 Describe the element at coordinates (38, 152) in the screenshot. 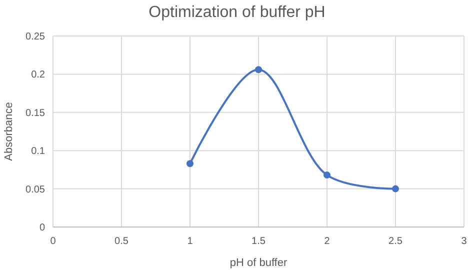

I see `y-tick-label: 0.1` at that location.